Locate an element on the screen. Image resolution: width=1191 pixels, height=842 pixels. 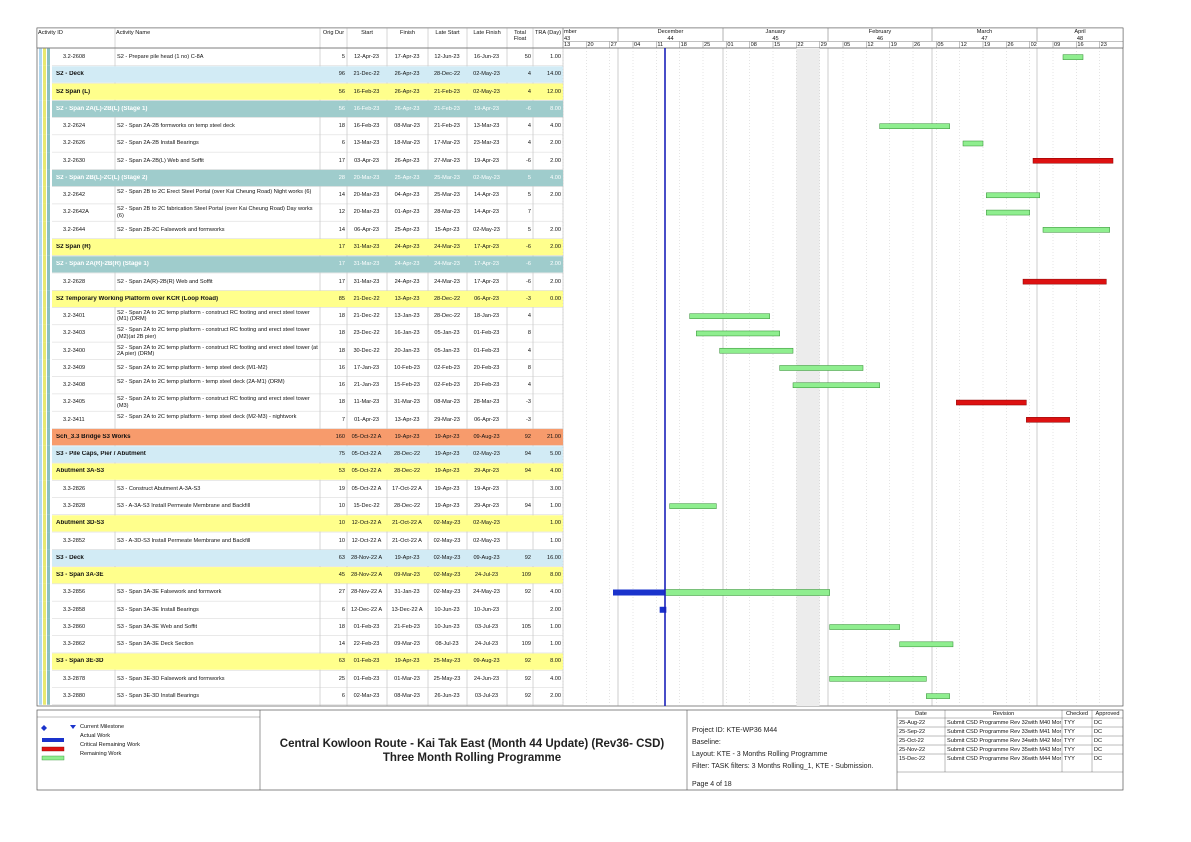
day-label: 19 is located at coordinates (987, 45).